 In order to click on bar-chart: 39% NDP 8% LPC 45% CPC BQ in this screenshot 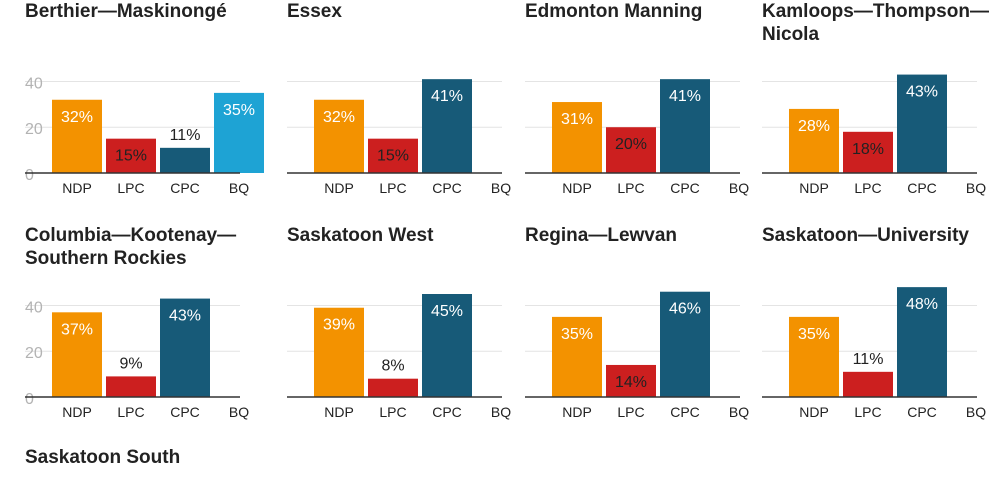, I will do `click(399, 357)`.